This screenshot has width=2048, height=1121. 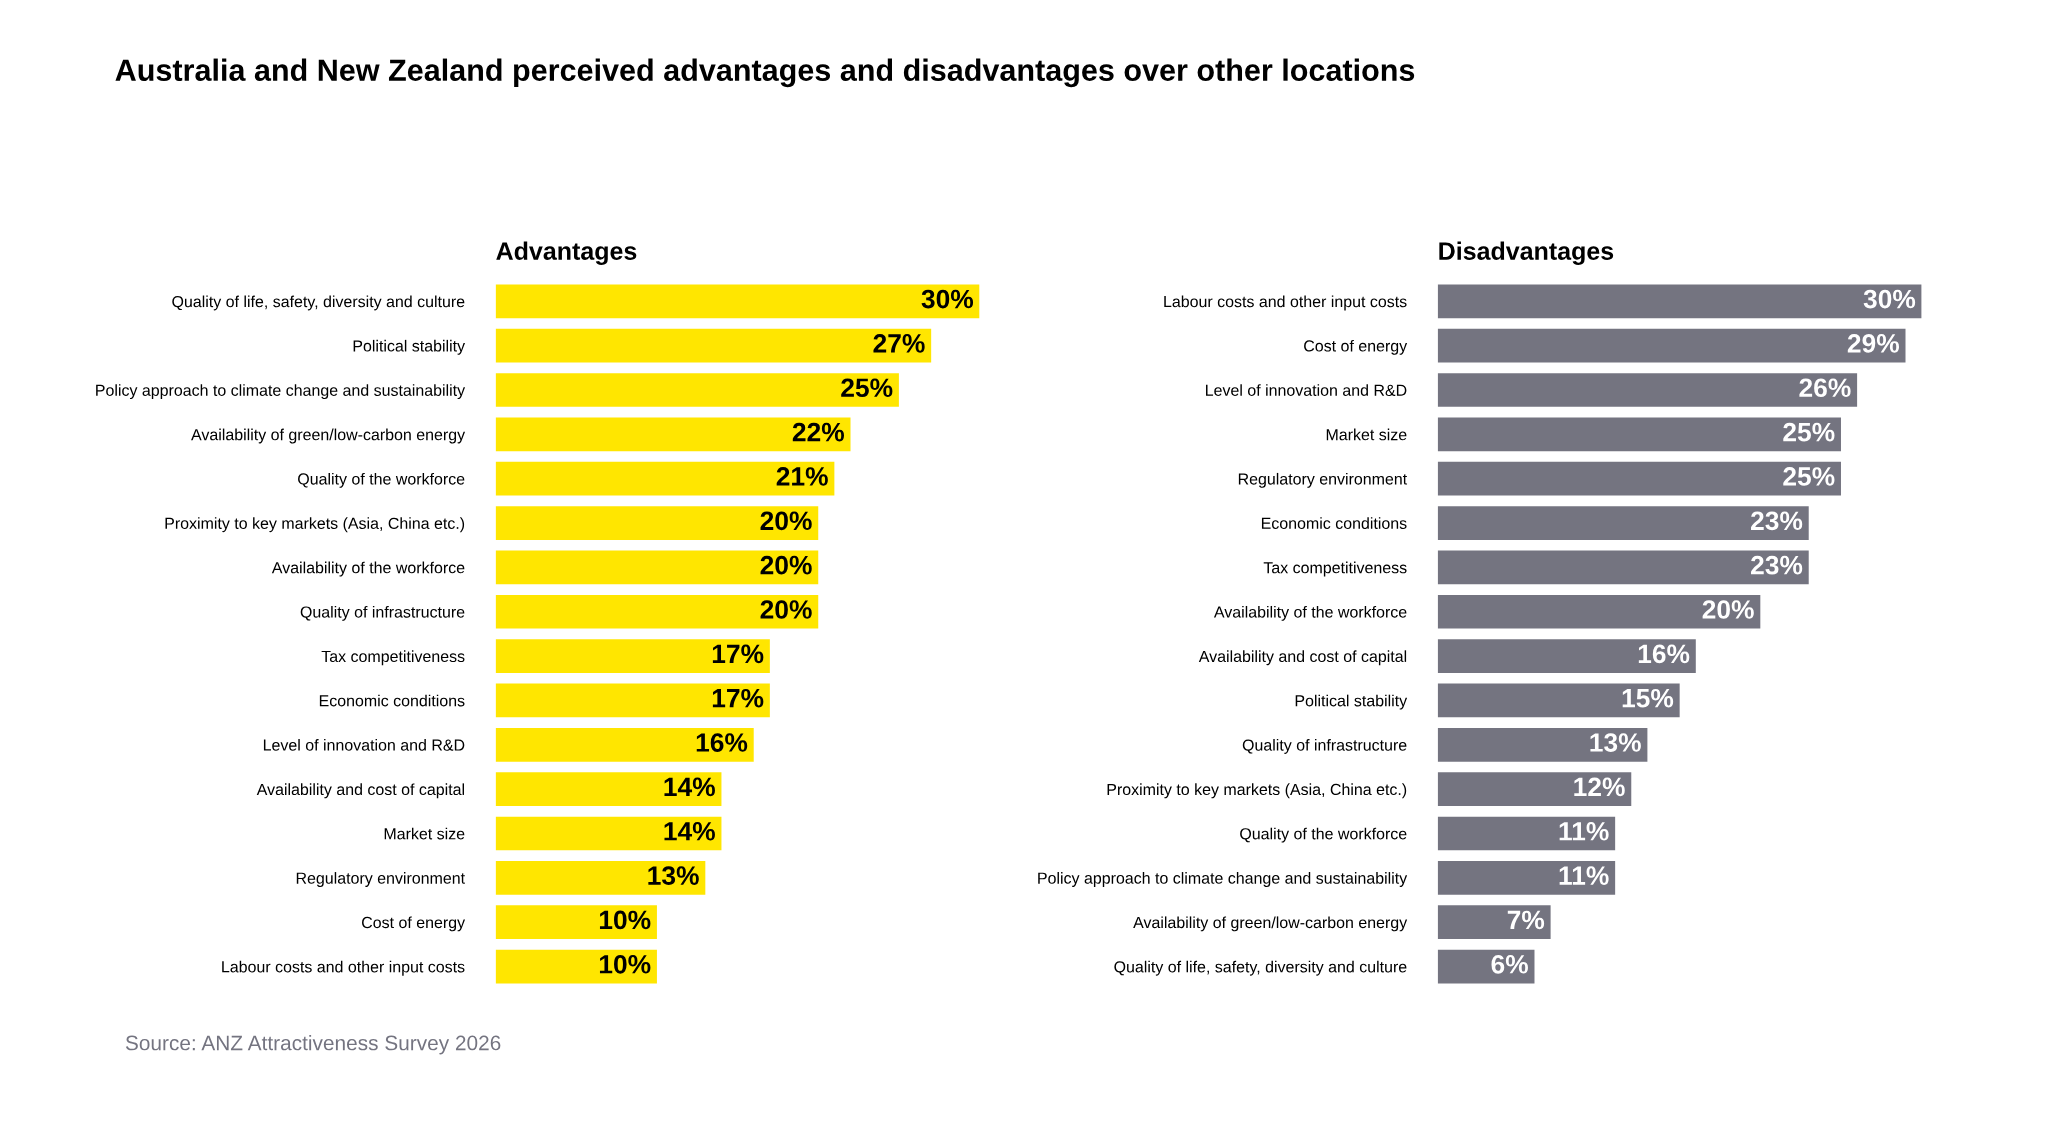 What do you see at coordinates (1526, 253) in the screenshot?
I see `chart-title: Disadvantages` at bounding box center [1526, 253].